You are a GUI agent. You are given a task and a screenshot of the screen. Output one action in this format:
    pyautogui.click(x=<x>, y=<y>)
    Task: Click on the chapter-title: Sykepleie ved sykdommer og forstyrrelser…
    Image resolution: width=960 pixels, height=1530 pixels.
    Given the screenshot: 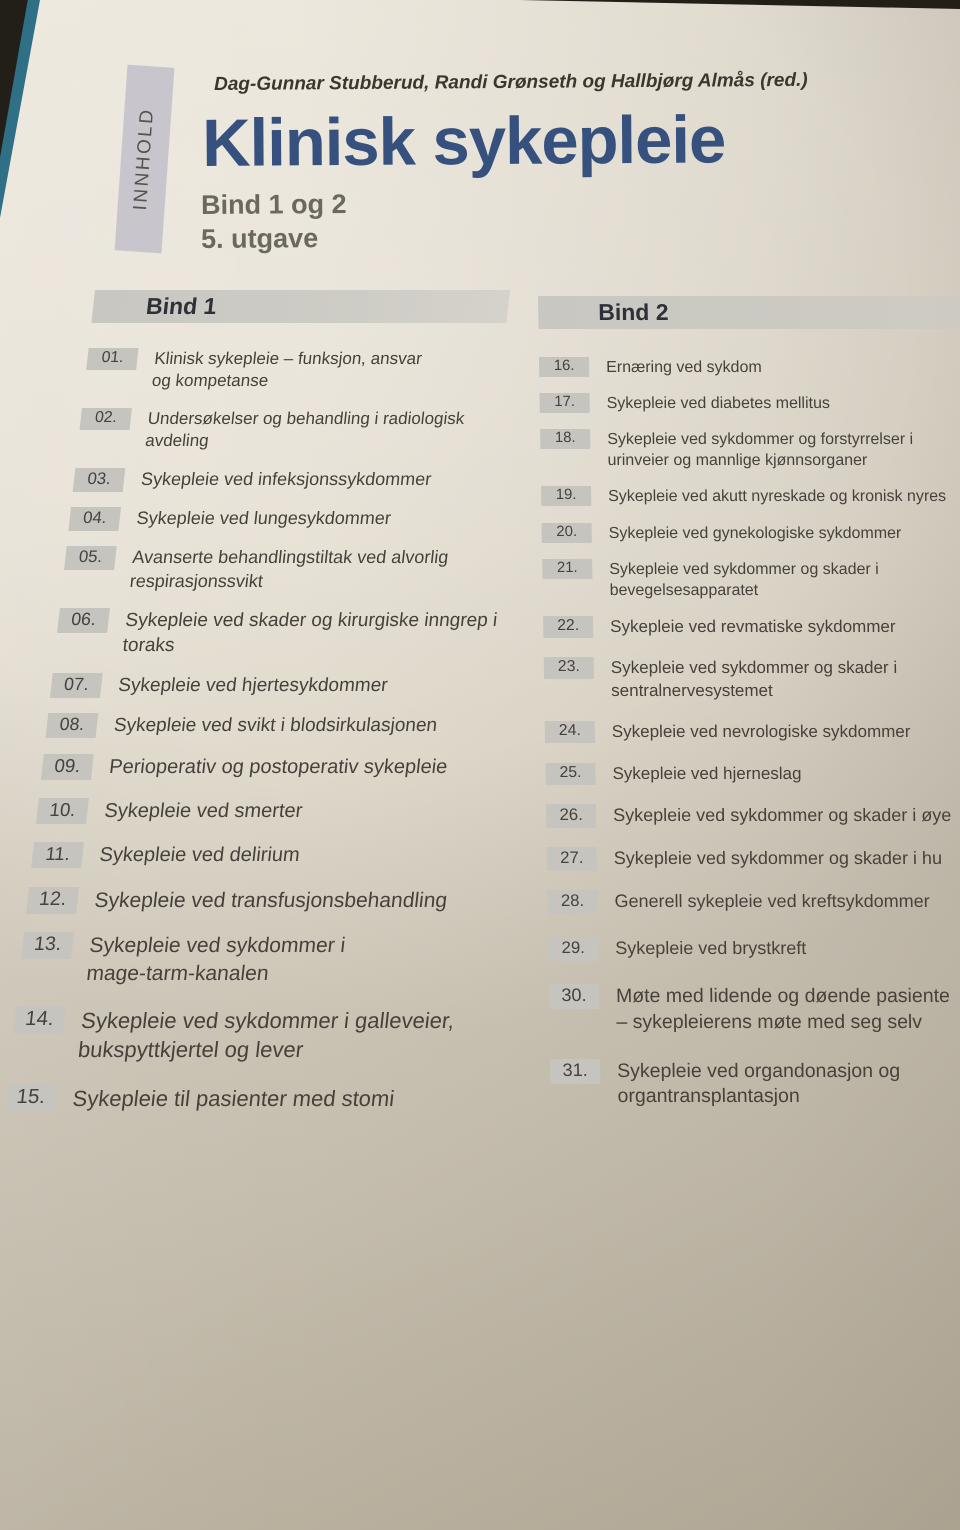 What is the action you would take?
    pyautogui.click(x=760, y=450)
    